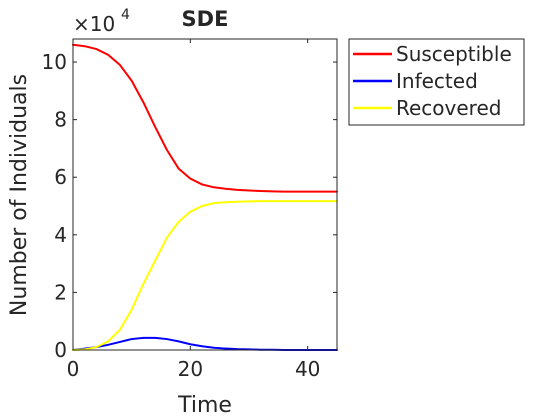 The image size is (560, 420). I want to click on y-tick-label: 6, so click(60, 177).